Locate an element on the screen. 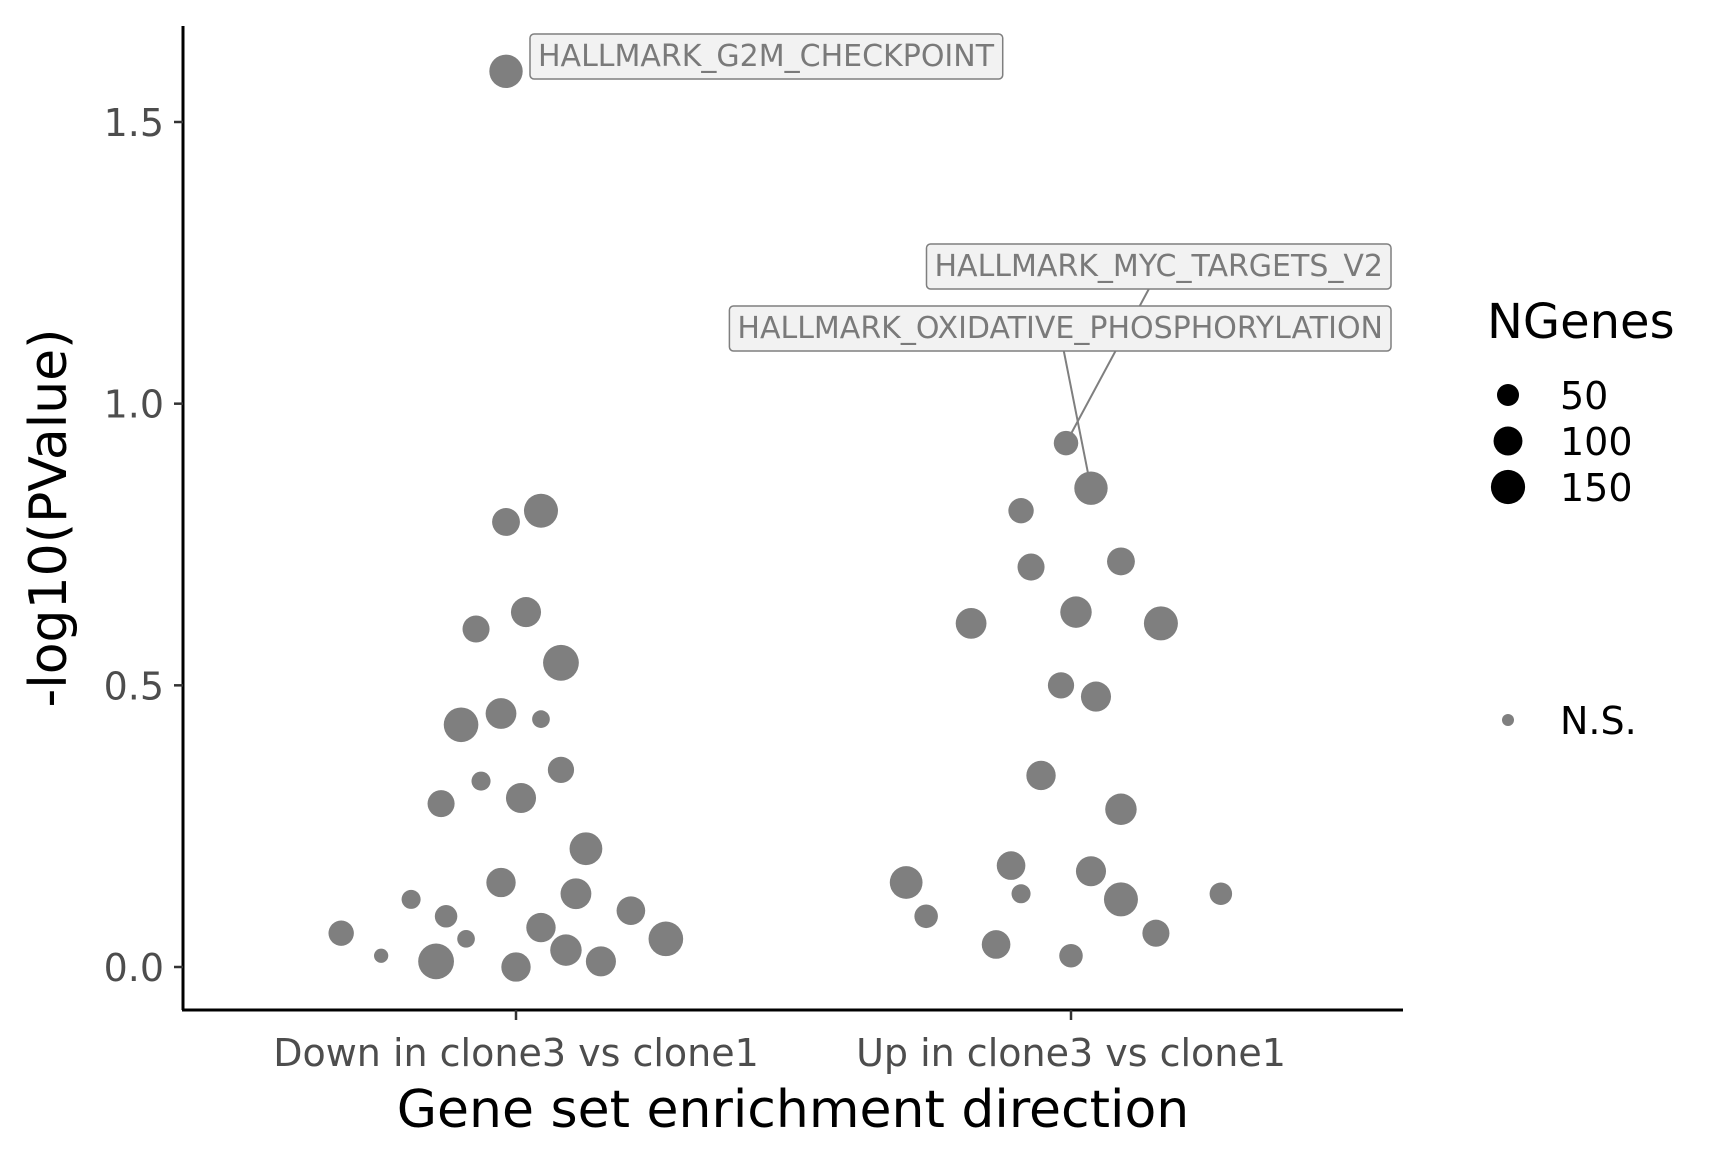 The width and height of the screenshot is (1728, 1152). annotation-label: HALLMARK_G2M_CHECKPOINT is located at coordinates (766, 56).